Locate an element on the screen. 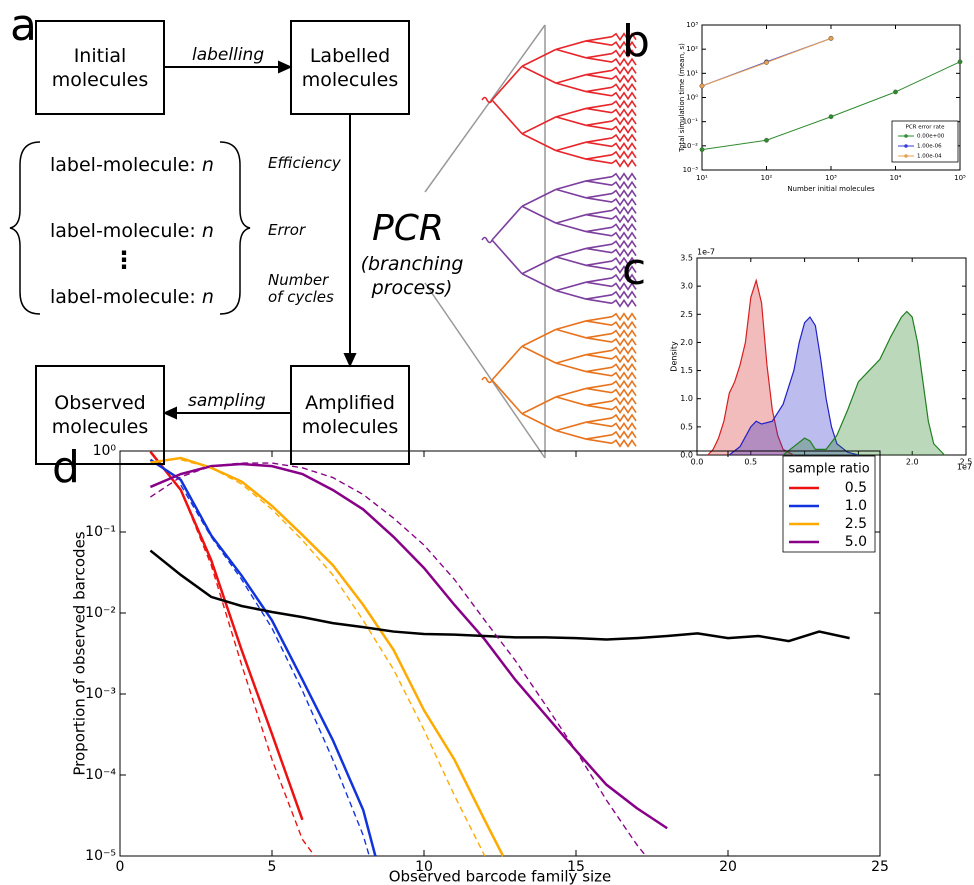  pcr-trees is located at coordinates (559, 240).